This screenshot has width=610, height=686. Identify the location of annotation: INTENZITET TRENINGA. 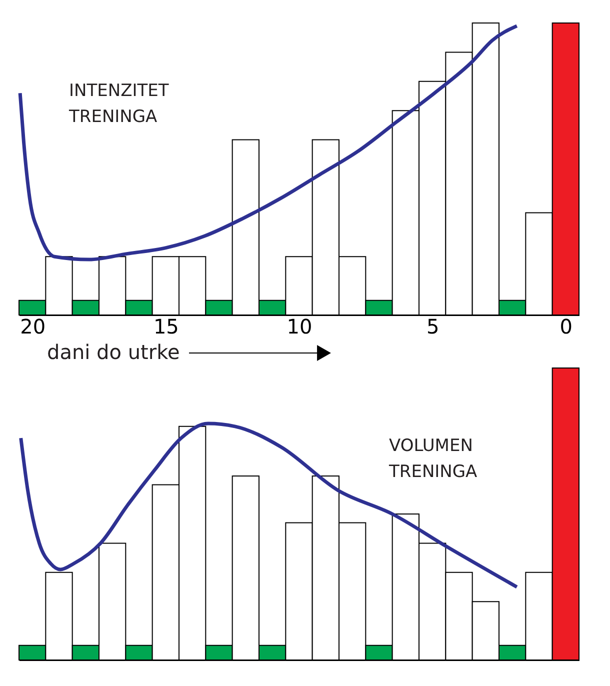
(119, 104).